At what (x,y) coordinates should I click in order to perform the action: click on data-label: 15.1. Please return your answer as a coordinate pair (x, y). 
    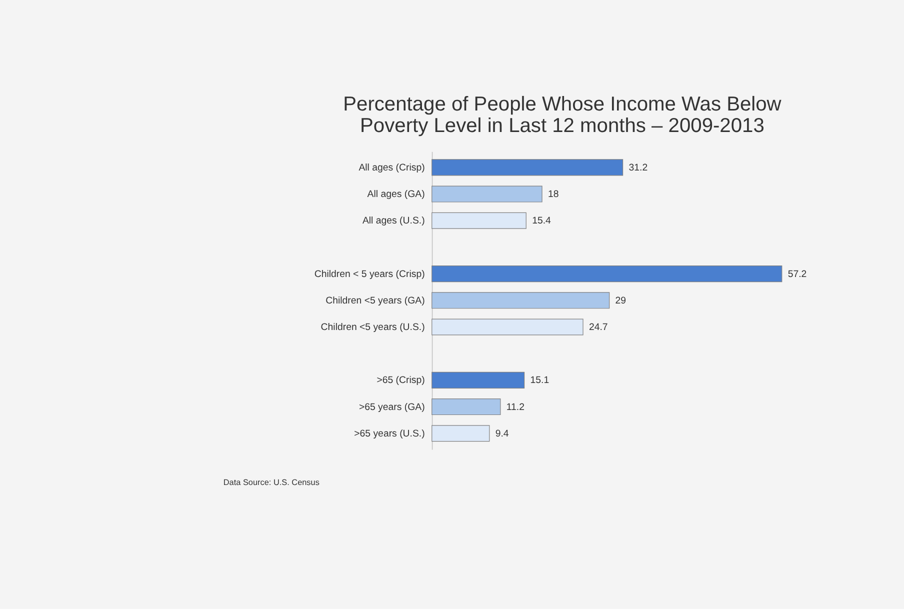
    Looking at the image, I should click on (540, 380).